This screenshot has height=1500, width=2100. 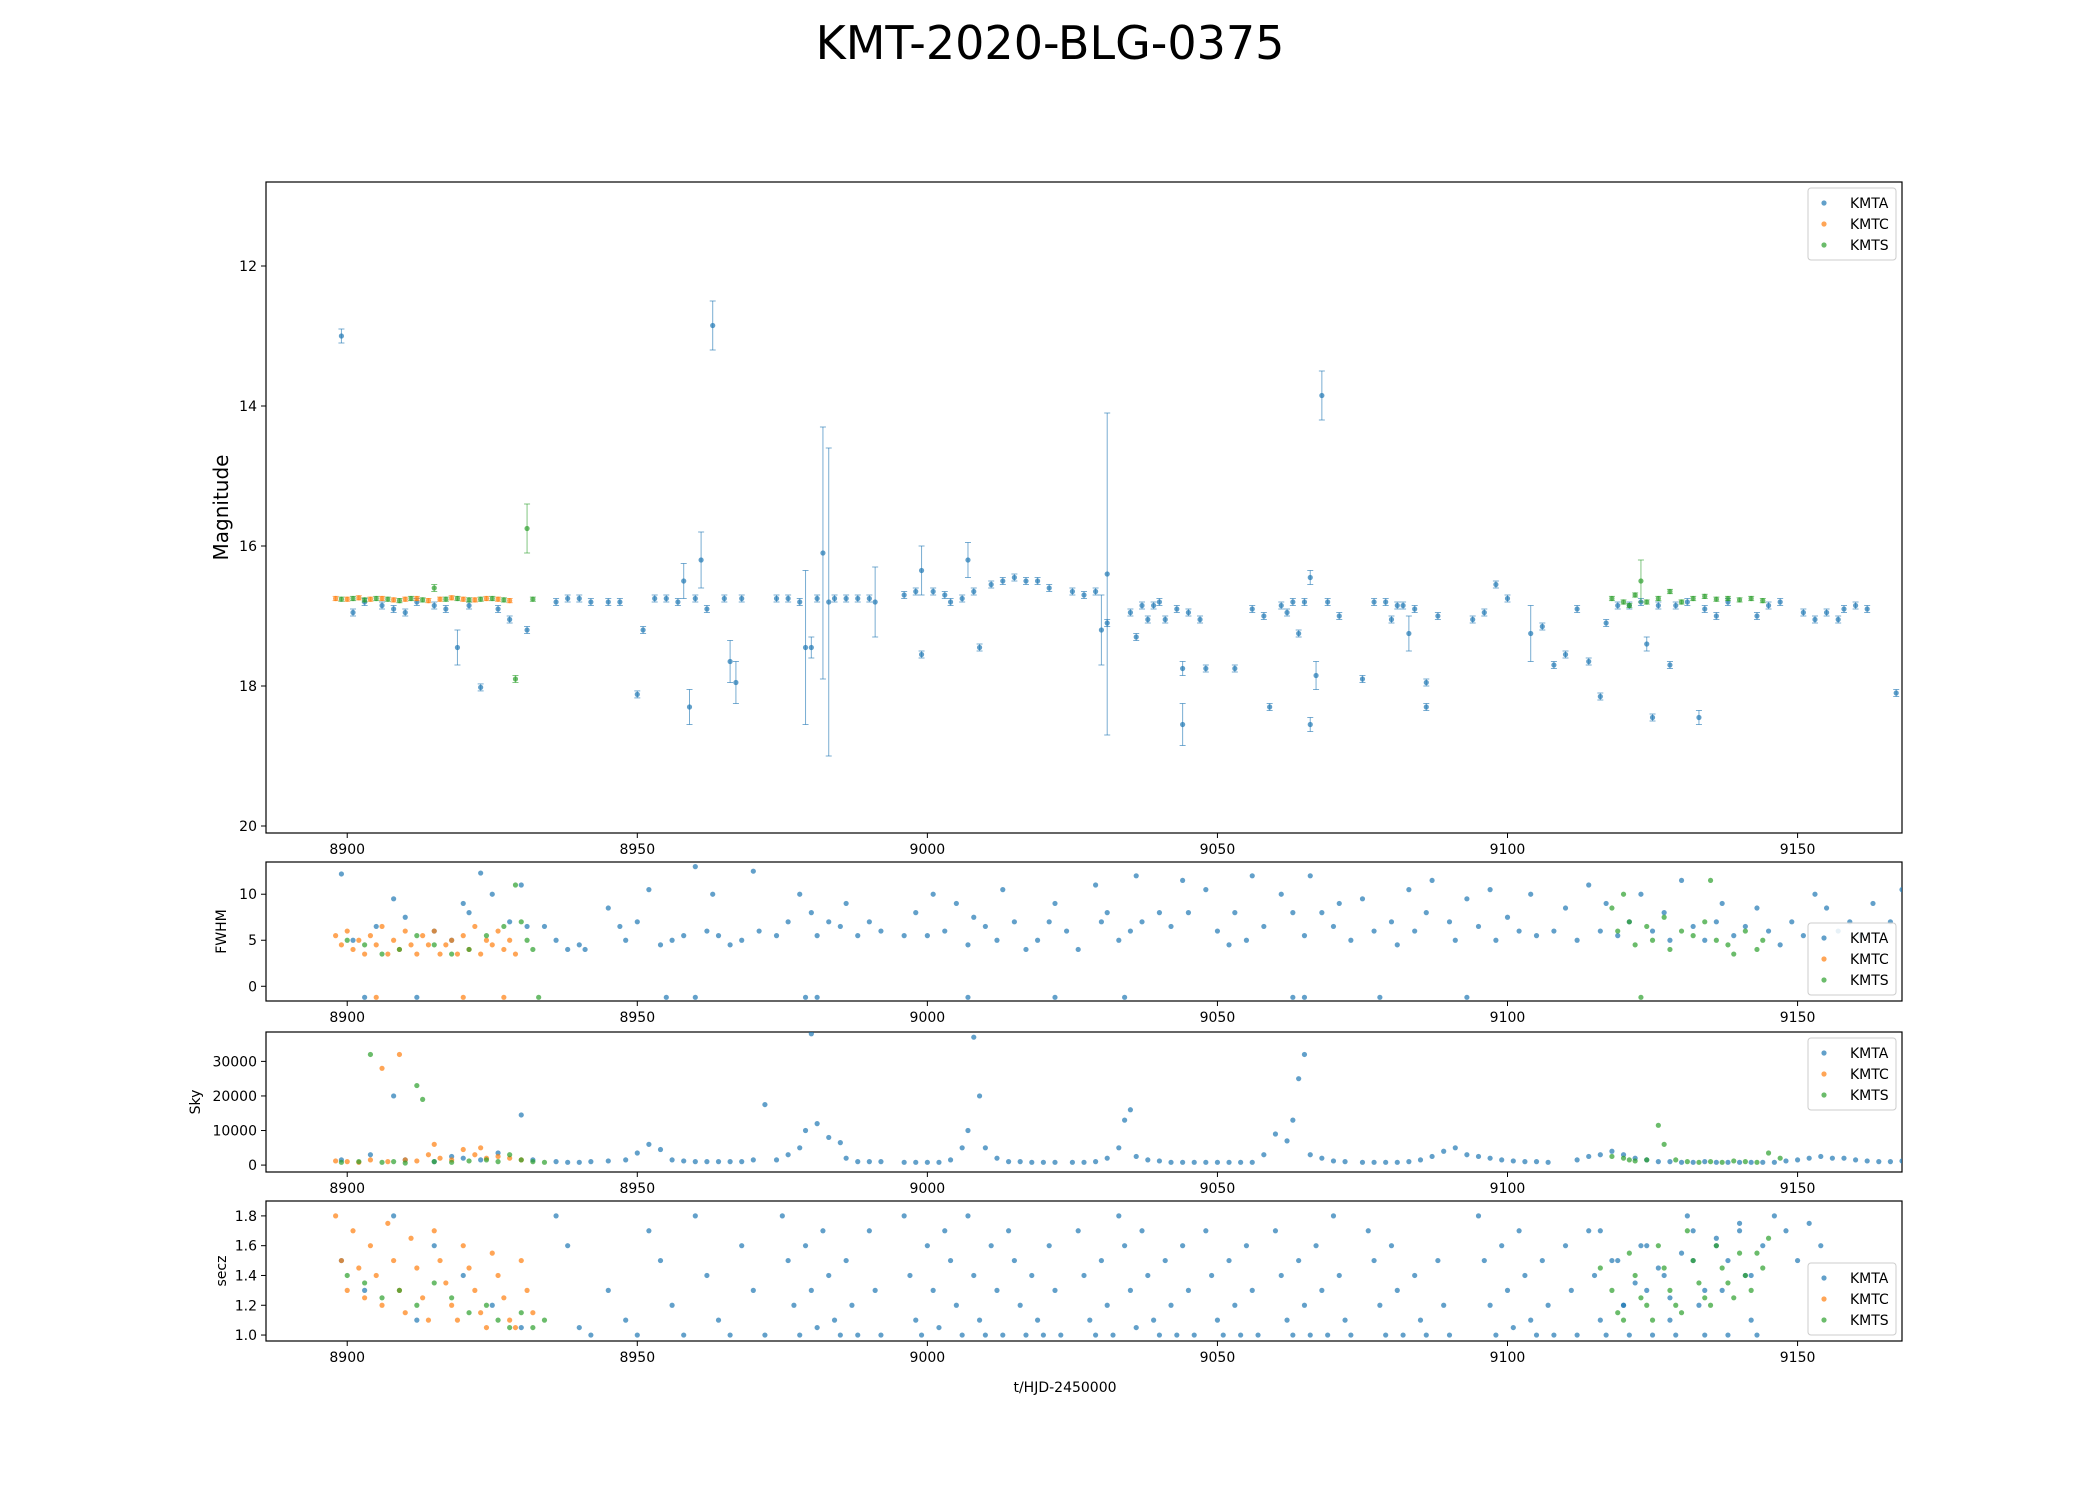 What do you see at coordinates (1824, 938) in the screenshot?
I see `legend-marker-kmta` at bounding box center [1824, 938].